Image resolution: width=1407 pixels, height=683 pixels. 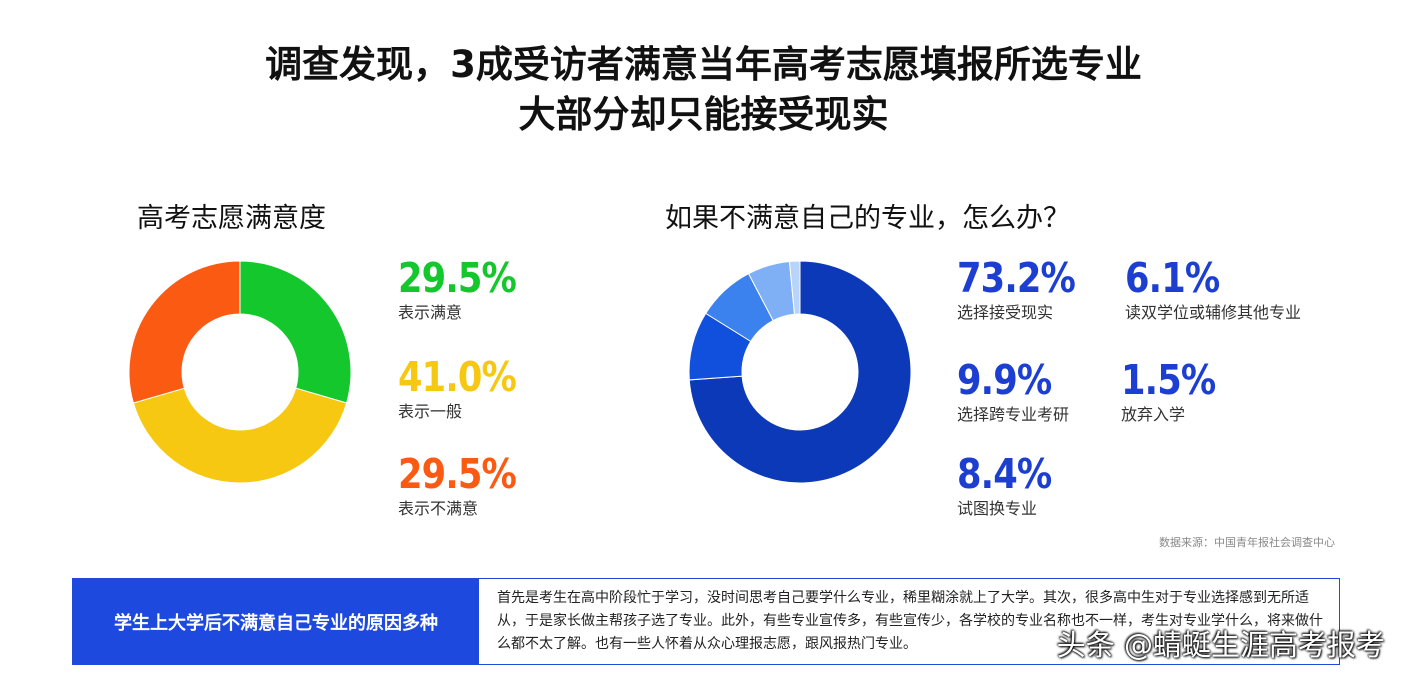 I want to click on action-chart-title: 如果不满意自己的专业，怎么办？, so click(x=867, y=218).